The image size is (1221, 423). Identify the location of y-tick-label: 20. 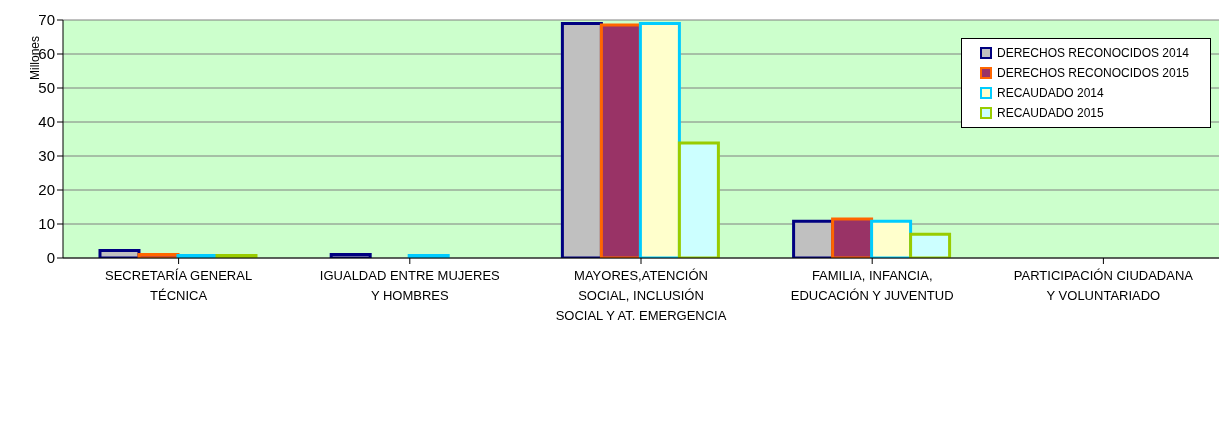
(46, 190).